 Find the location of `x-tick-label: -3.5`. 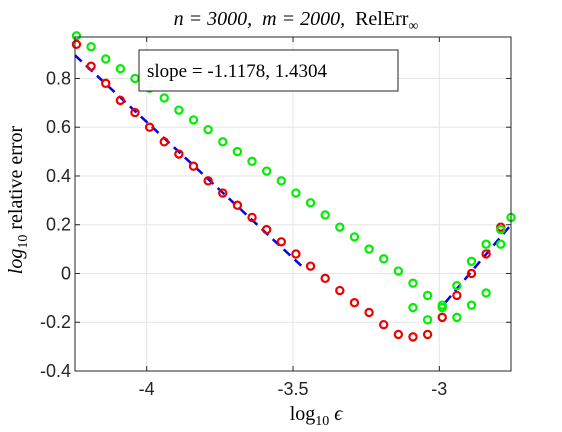

x-tick-label: -3.5 is located at coordinates (292, 389).